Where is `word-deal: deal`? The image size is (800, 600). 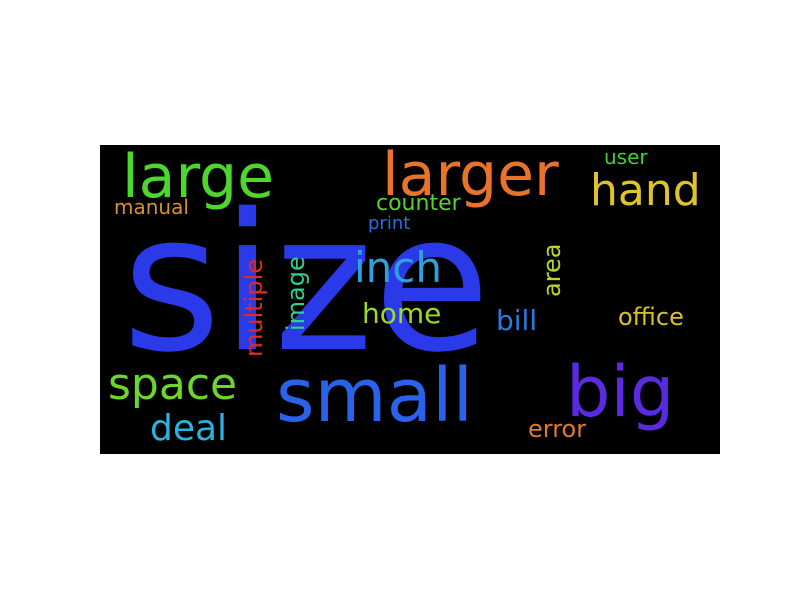 word-deal: deal is located at coordinates (189, 428).